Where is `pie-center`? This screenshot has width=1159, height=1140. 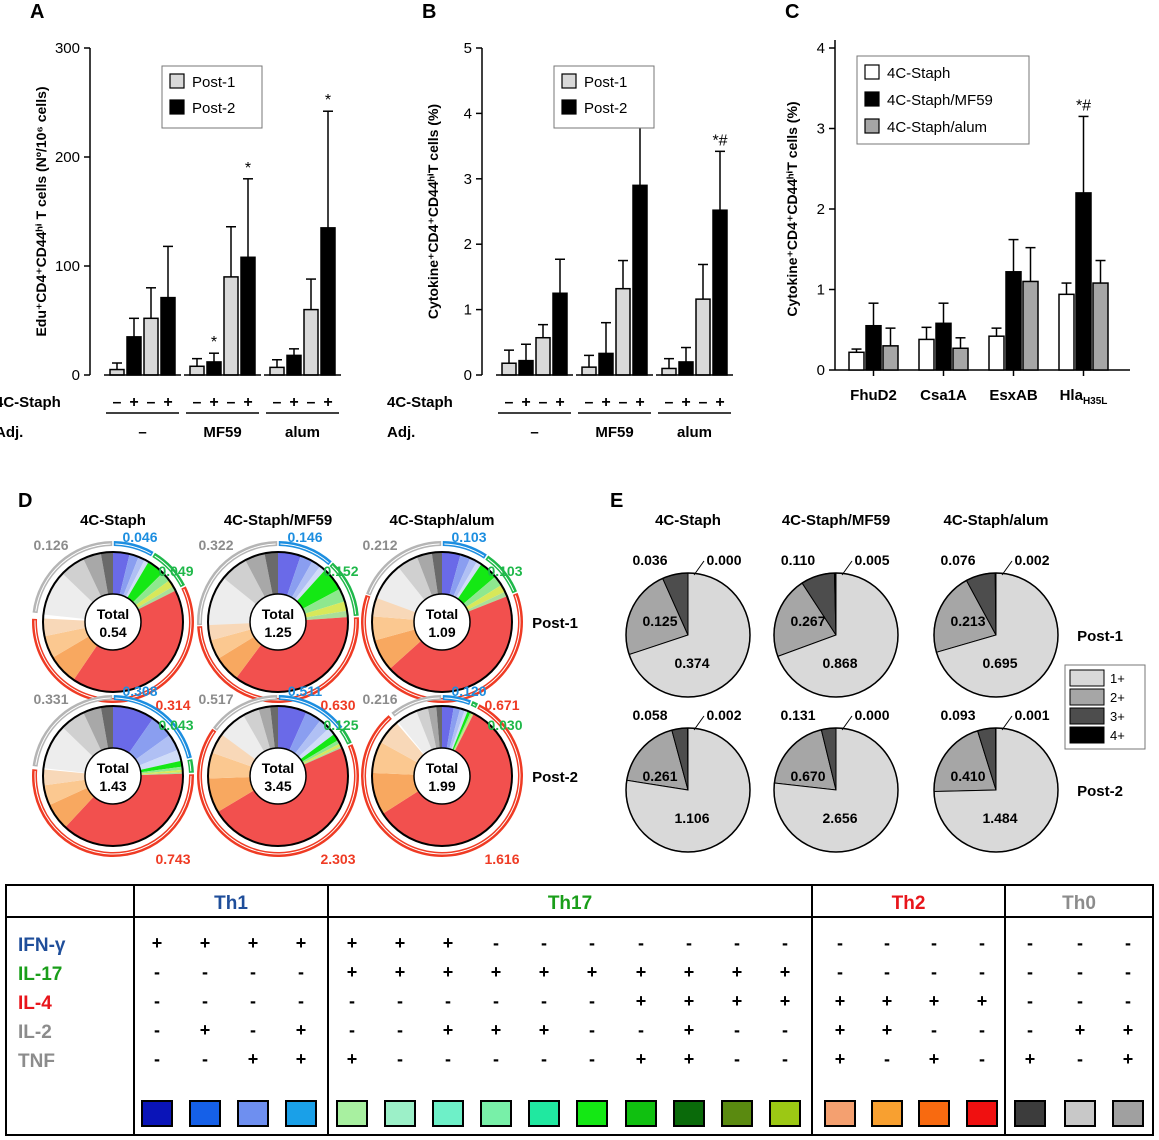
pie-center is located at coordinates (113, 622).